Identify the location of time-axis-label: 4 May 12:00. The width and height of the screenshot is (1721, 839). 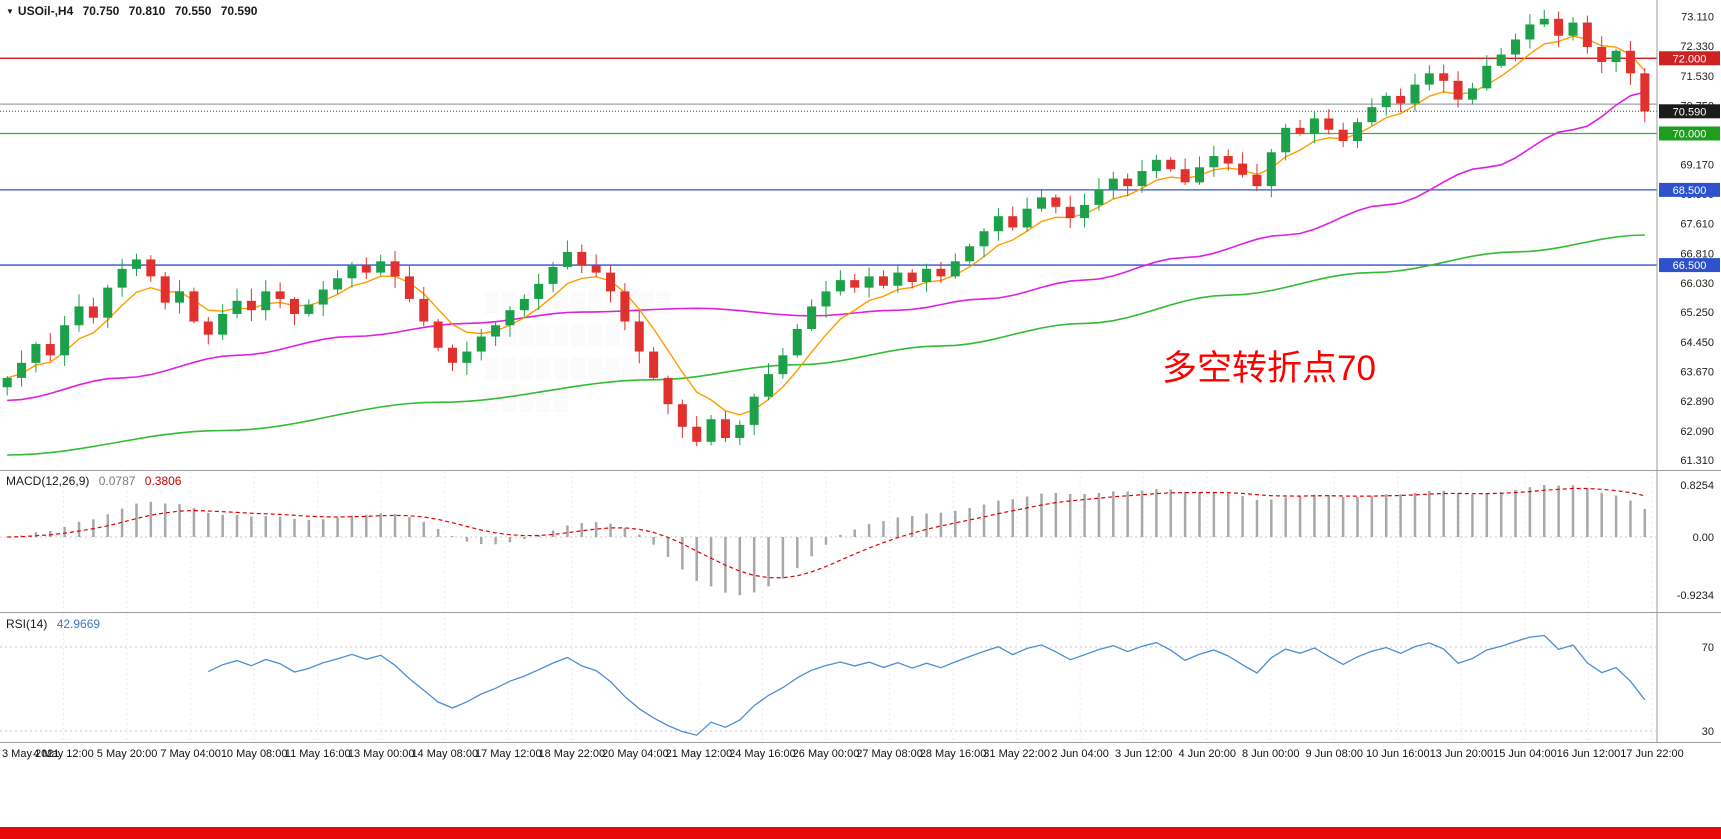
(63, 754).